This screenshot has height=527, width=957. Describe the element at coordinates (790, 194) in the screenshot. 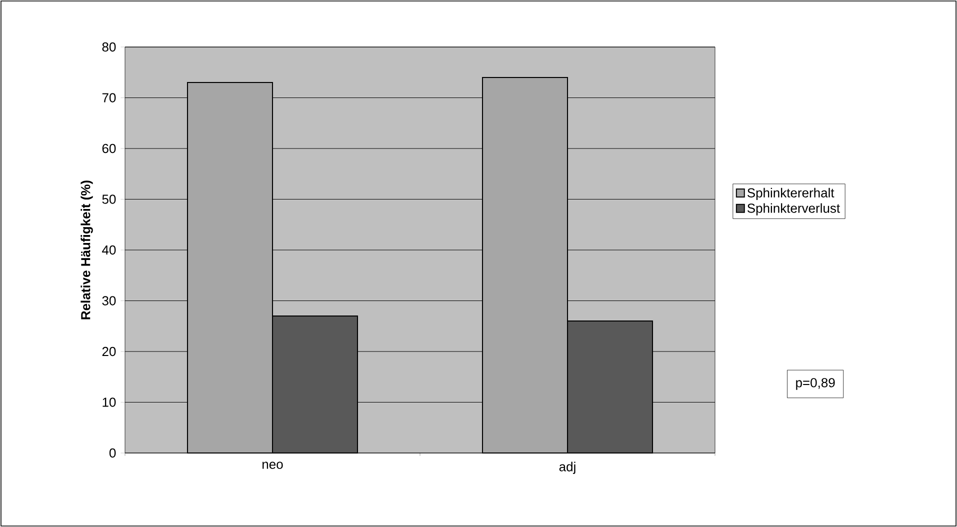

I see `legend-label: Sphinktererhalt` at that location.